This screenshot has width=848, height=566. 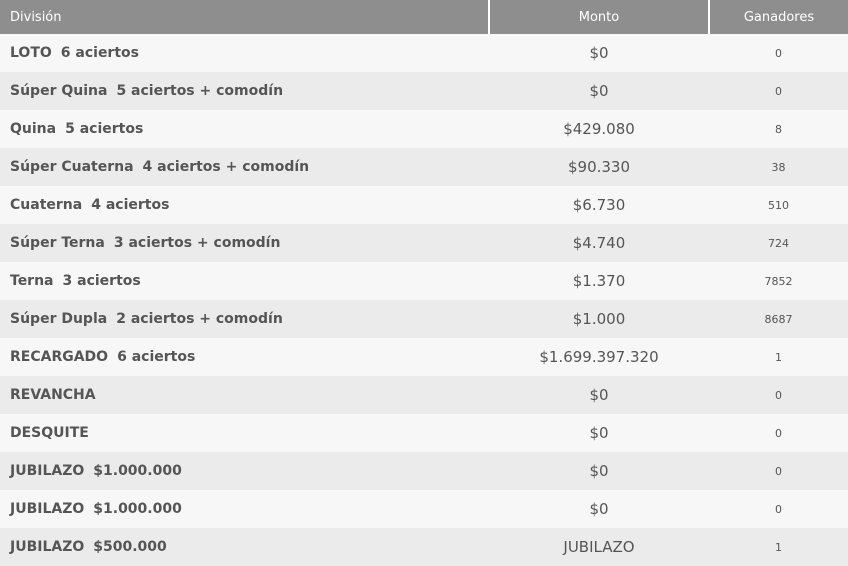 I want to click on table-header: División Monto Ganadores, so click(x=424, y=17).